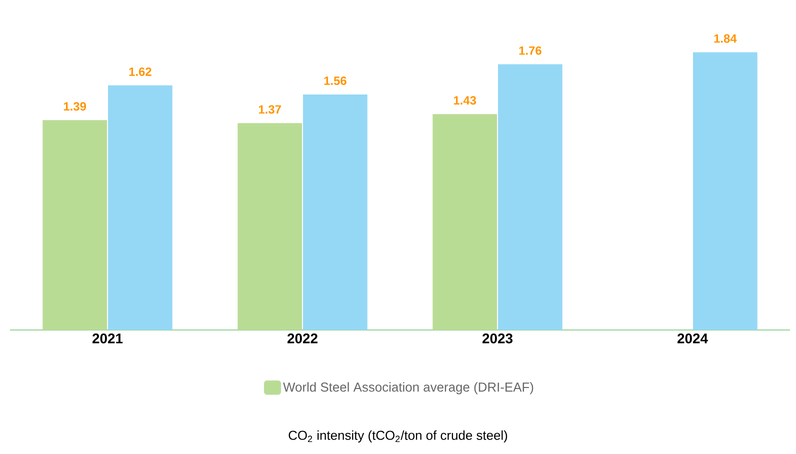 Image resolution: width=796 pixels, height=454 pixels. I want to click on data-label: 1.37, so click(269, 109).